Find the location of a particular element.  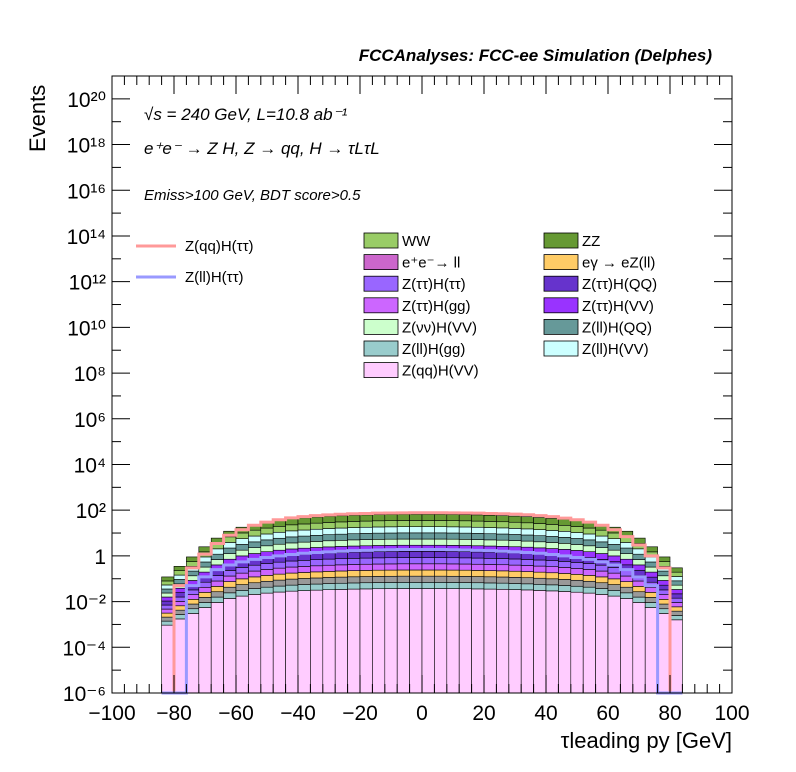

x-tick-label: −80 is located at coordinates (174, 713).